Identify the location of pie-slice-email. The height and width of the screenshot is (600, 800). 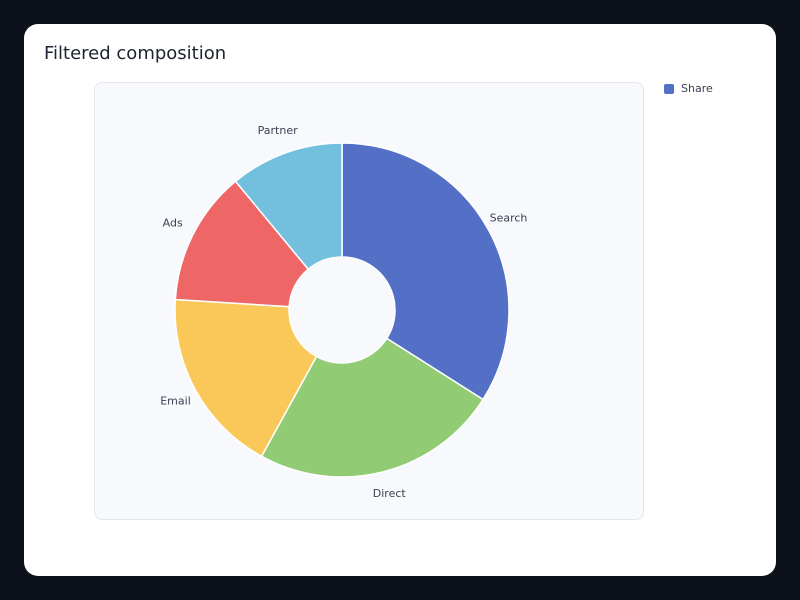
(246, 378).